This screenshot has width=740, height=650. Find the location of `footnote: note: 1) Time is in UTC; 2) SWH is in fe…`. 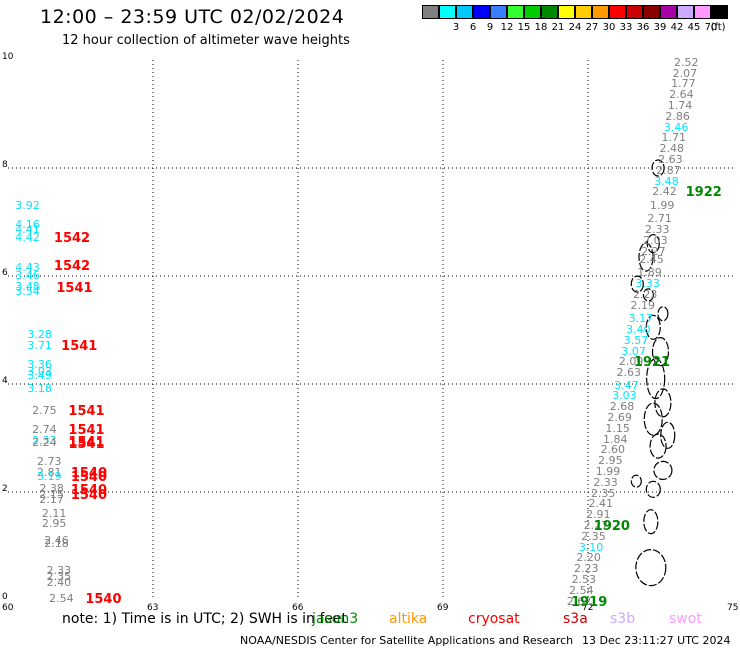

footnote: note: 1) Time is in UTC; 2) SWH is in fe… is located at coordinates (205, 619).